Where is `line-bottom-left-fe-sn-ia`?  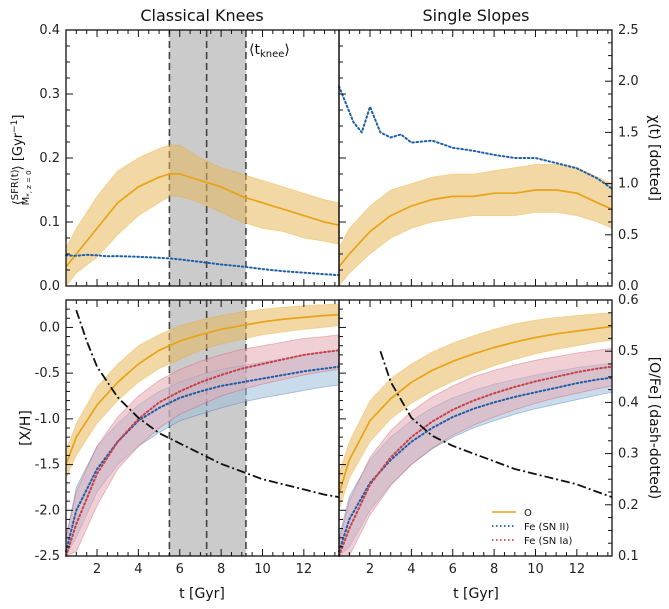 line-bottom-left-fe-sn-ia is located at coordinates (202, 453).